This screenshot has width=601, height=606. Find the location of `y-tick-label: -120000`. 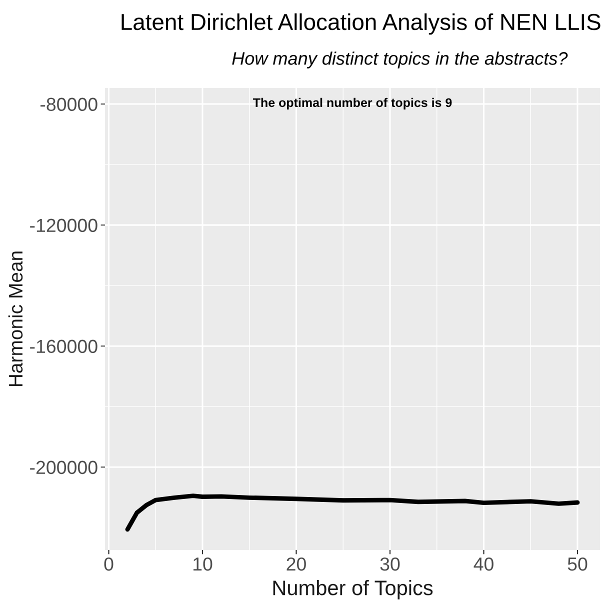

y-tick-label: -120000 is located at coordinates (64, 225).